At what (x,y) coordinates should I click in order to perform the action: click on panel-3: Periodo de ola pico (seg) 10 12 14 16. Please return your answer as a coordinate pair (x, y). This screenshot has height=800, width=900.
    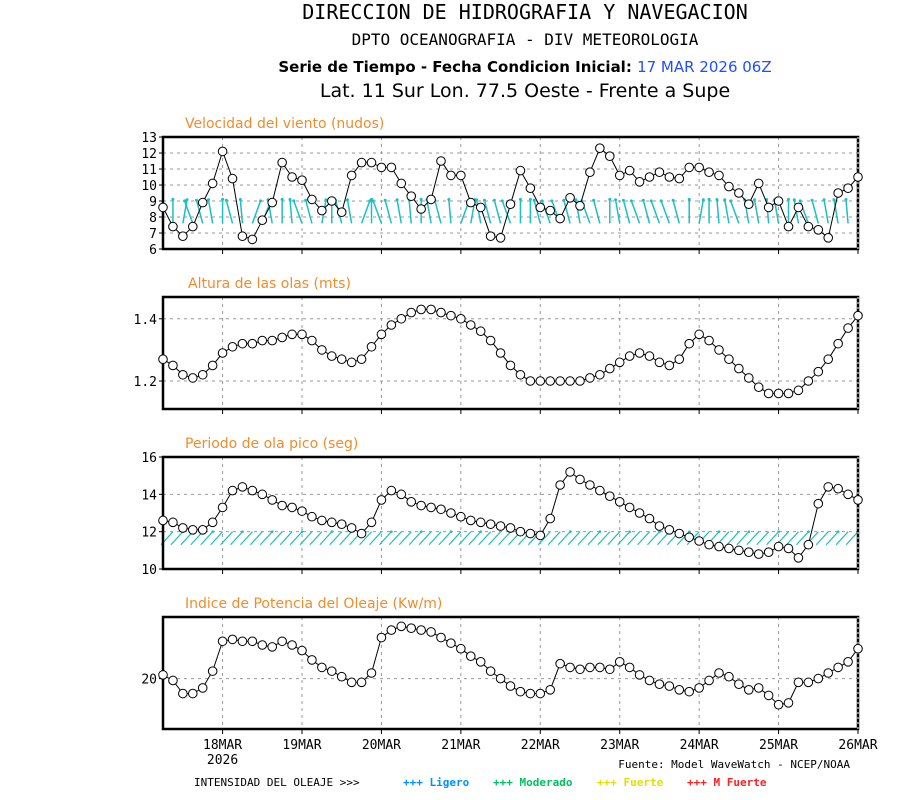
    Looking at the image, I should click on (502, 507).